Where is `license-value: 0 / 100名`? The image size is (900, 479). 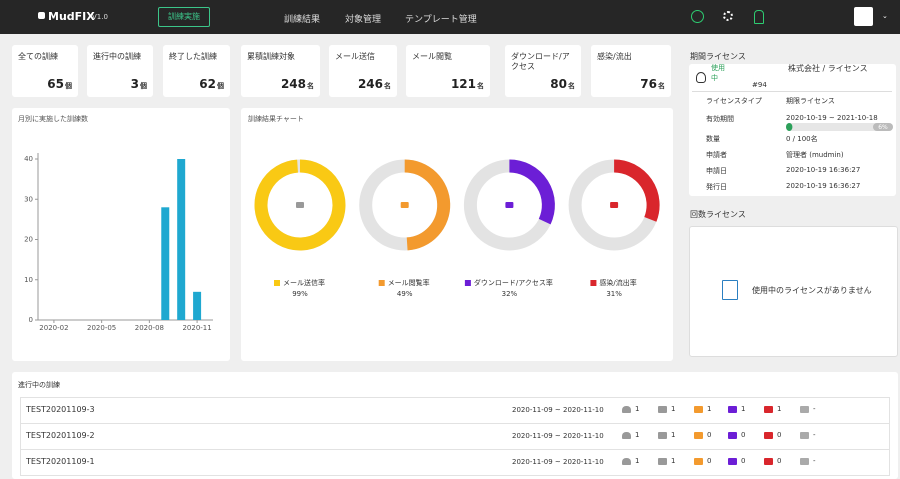
license-value: 0 / 100名 is located at coordinates (802, 139).